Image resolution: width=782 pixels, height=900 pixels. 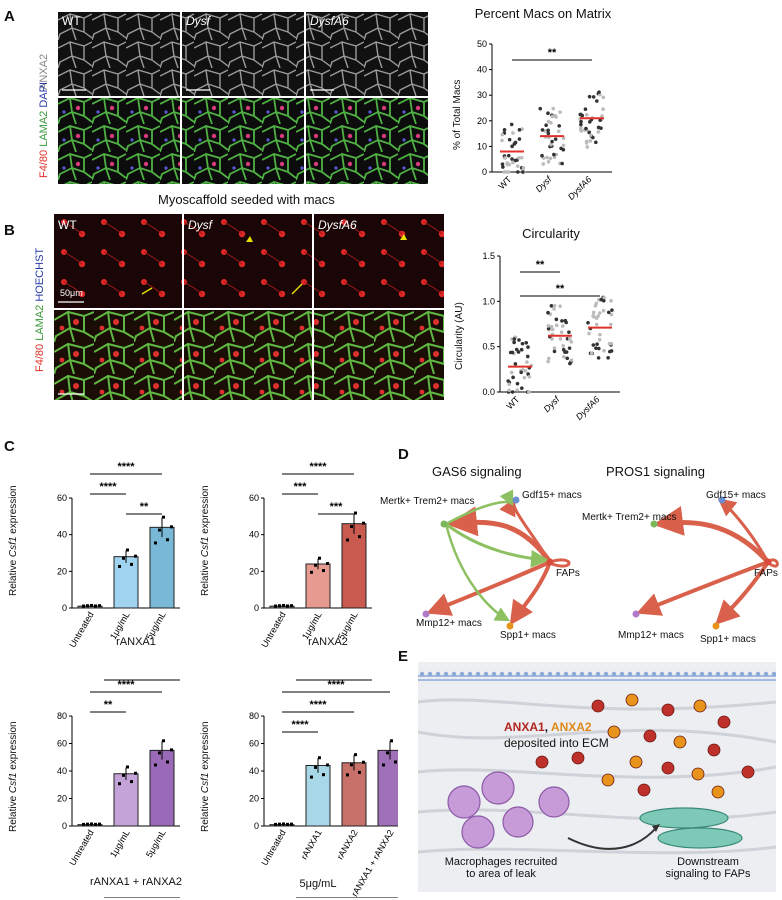 What do you see at coordinates (229, 98) in the screenshot?
I see `micrograph-grid-a: WT Dysf DysfA6 ANXA2 F4/80 LAMA2 DAPI` at bounding box center [229, 98].